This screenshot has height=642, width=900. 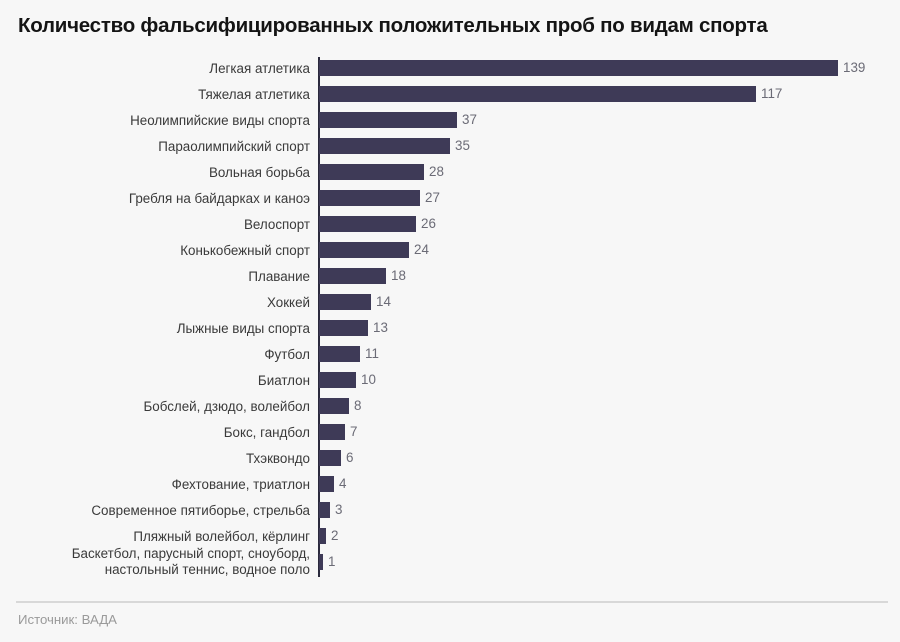 I want to click on bar-and-value: 37, so click(x=398, y=120).